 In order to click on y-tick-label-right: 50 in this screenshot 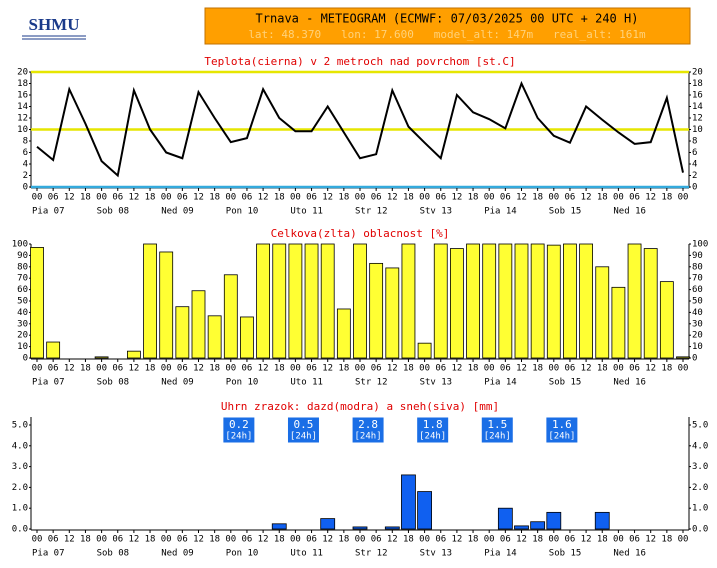, I will do `click(697, 302)`.